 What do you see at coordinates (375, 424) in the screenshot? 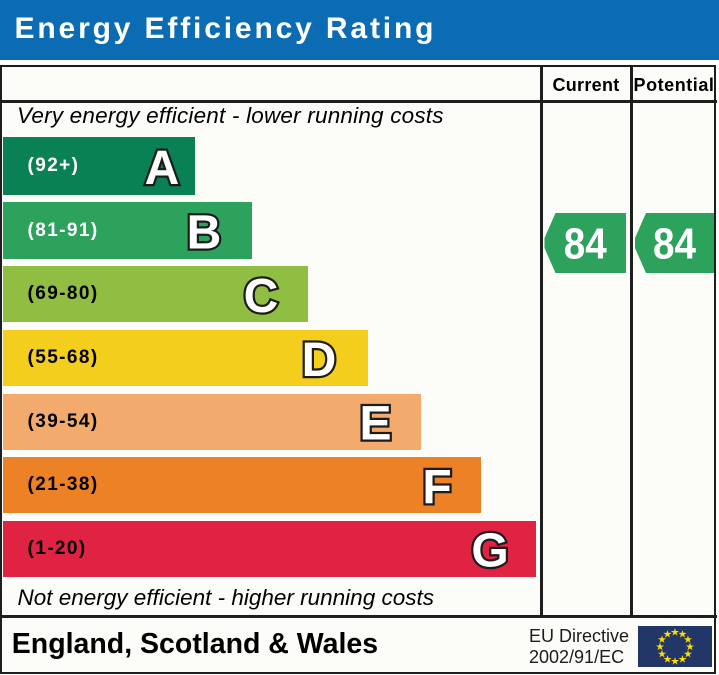
I see `svg-text: E` at bounding box center [375, 424].